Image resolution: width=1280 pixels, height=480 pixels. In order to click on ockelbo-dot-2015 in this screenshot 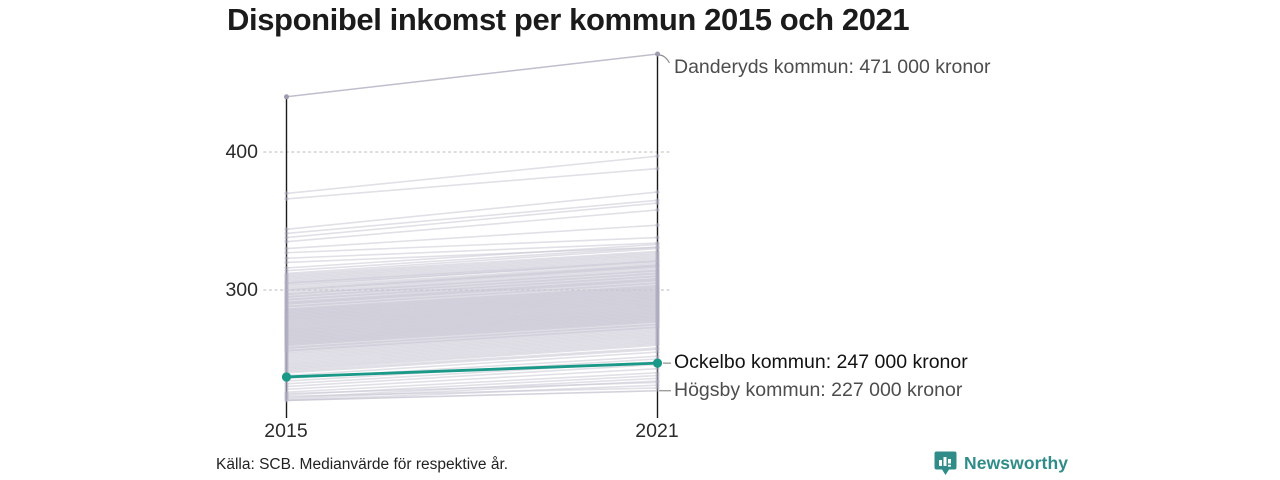, I will do `click(286, 377)`.